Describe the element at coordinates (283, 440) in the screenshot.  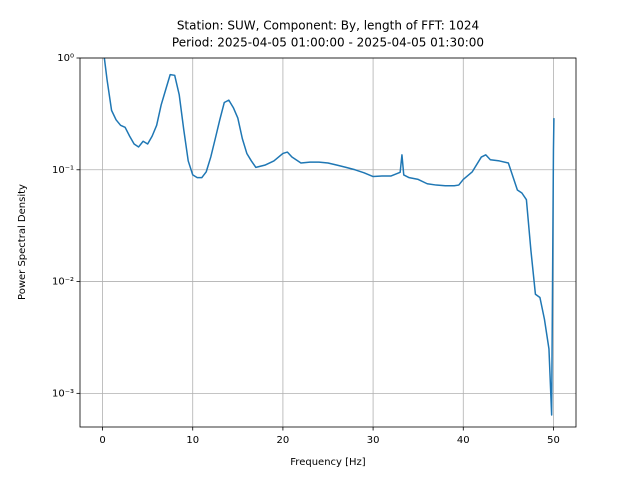
I see `x-tick-label: 20` at that location.